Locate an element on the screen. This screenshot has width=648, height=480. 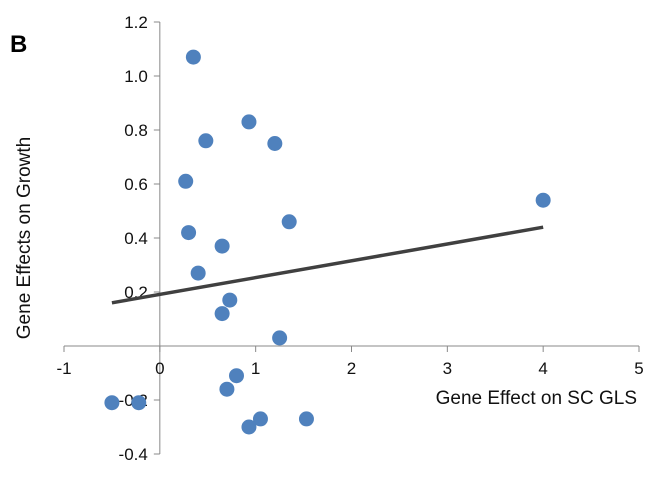
x-axis-title: Gene Effect on SC GLS is located at coordinates (536, 398).